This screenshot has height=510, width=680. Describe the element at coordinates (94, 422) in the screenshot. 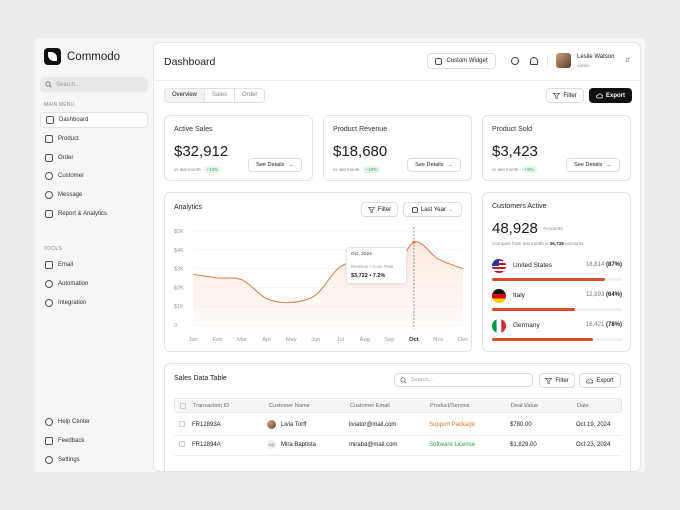

I see `sidebar-item-help-center: Help Center` at that location.